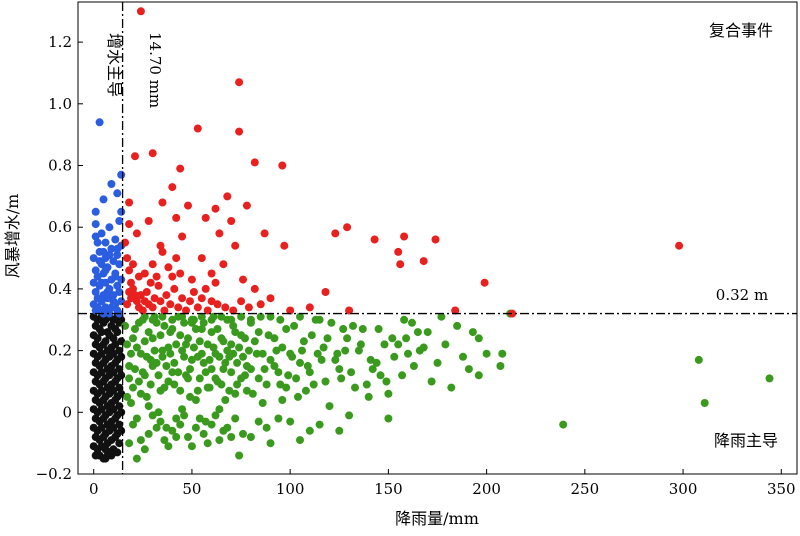 The width and height of the screenshot is (800, 536). I want to click on x-tick-label: 50, so click(191, 489).